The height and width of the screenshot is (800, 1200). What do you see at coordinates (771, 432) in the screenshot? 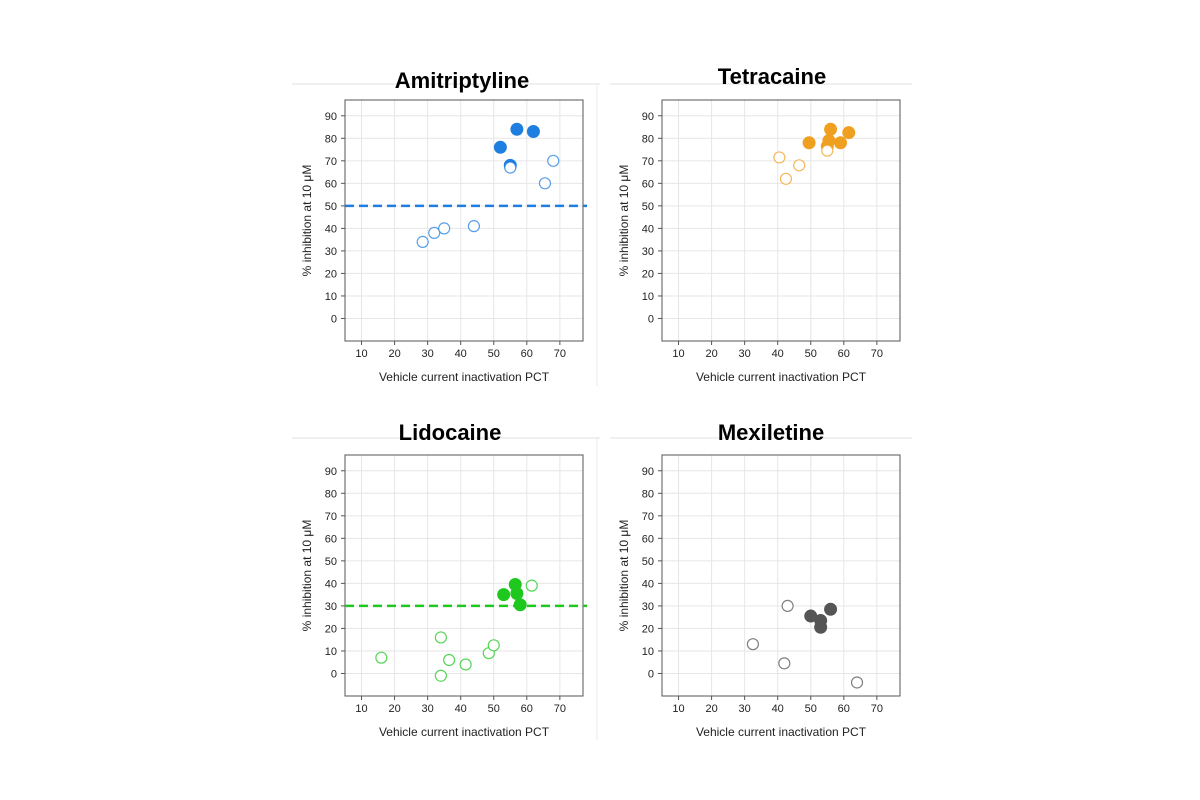
I see `chart-title: Mexiletine` at bounding box center [771, 432].